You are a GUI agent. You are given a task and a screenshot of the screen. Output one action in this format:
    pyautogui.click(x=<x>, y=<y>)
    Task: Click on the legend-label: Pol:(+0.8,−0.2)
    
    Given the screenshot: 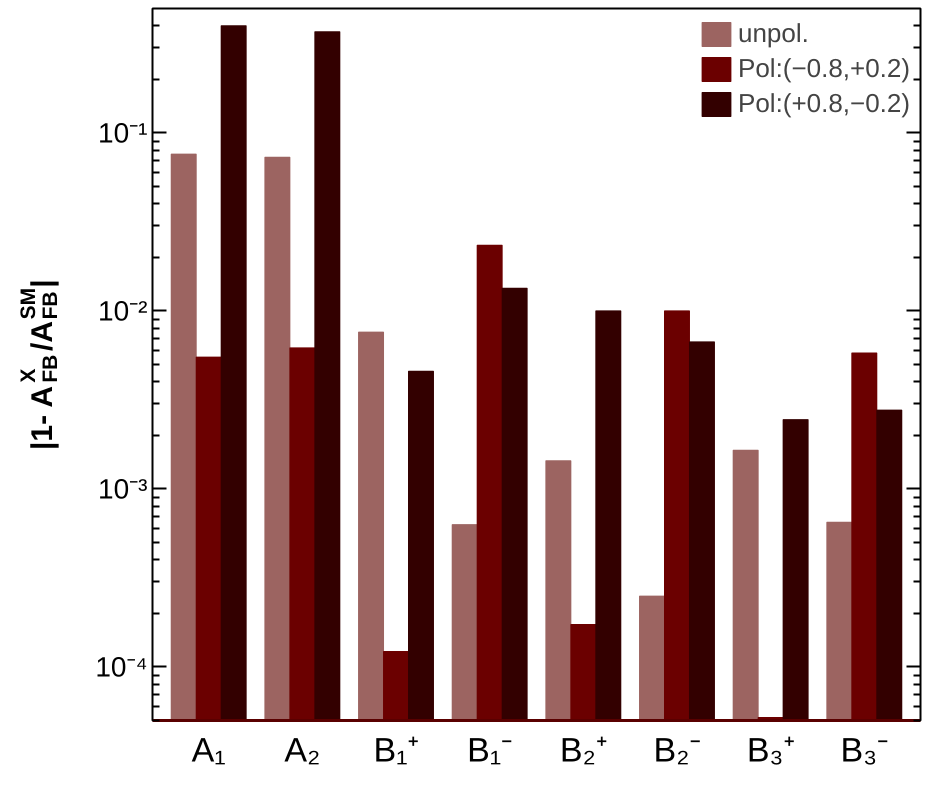 What is the action you would take?
    pyautogui.click(x=824, y=103)
    